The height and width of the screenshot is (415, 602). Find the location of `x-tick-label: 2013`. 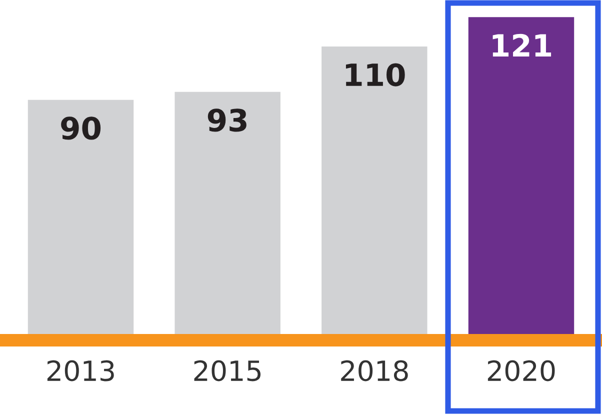

x-tick-label: 2013 is located at coordinates (80, 371).